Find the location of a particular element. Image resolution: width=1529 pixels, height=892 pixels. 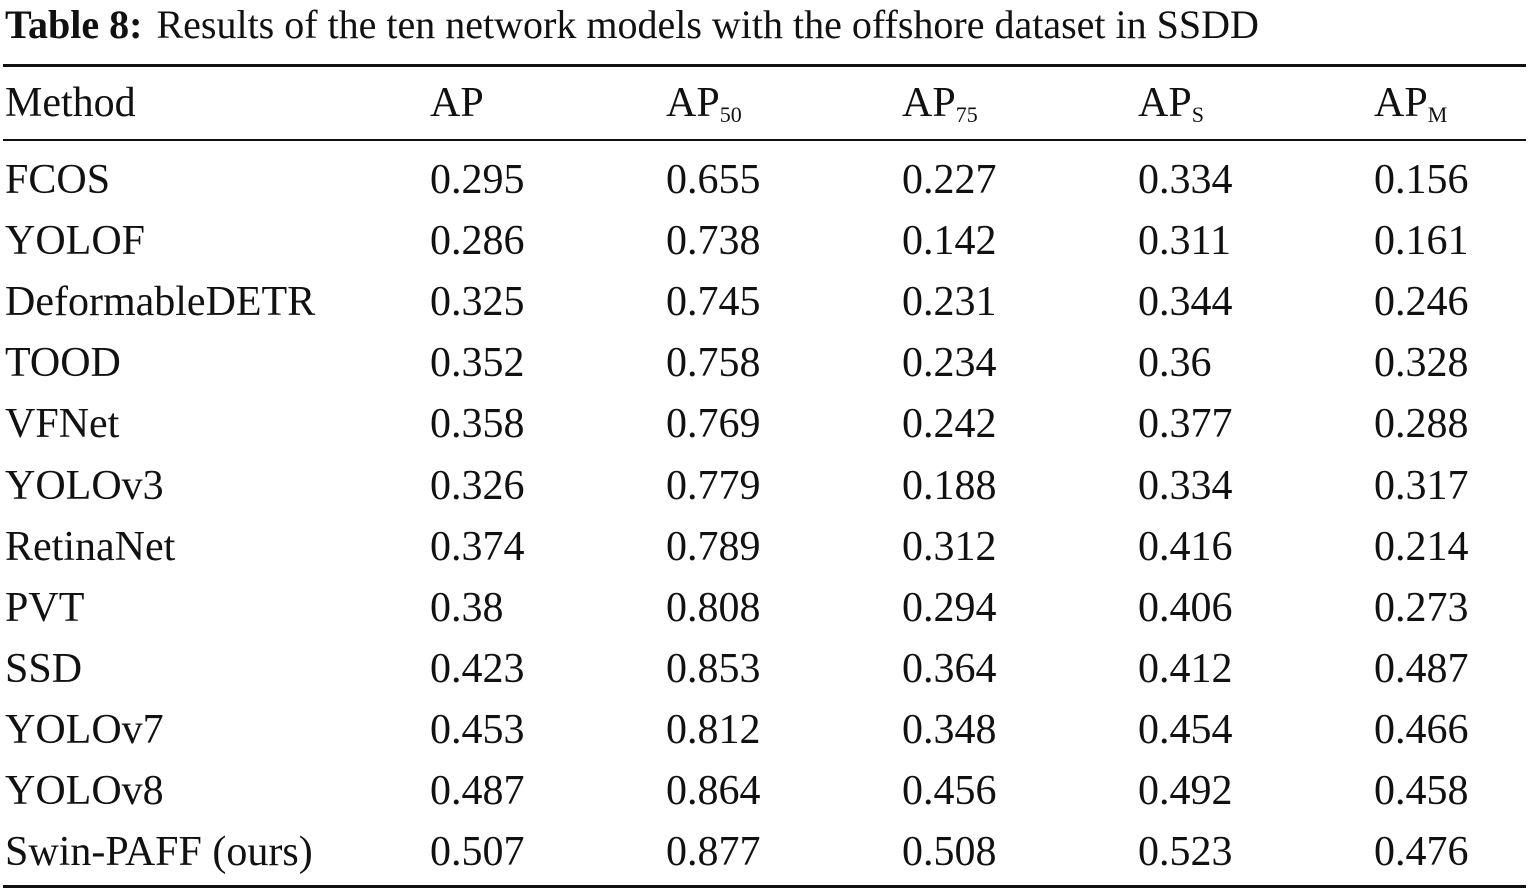

value-cell: 0.344 is located at coordinates (1185, 302).